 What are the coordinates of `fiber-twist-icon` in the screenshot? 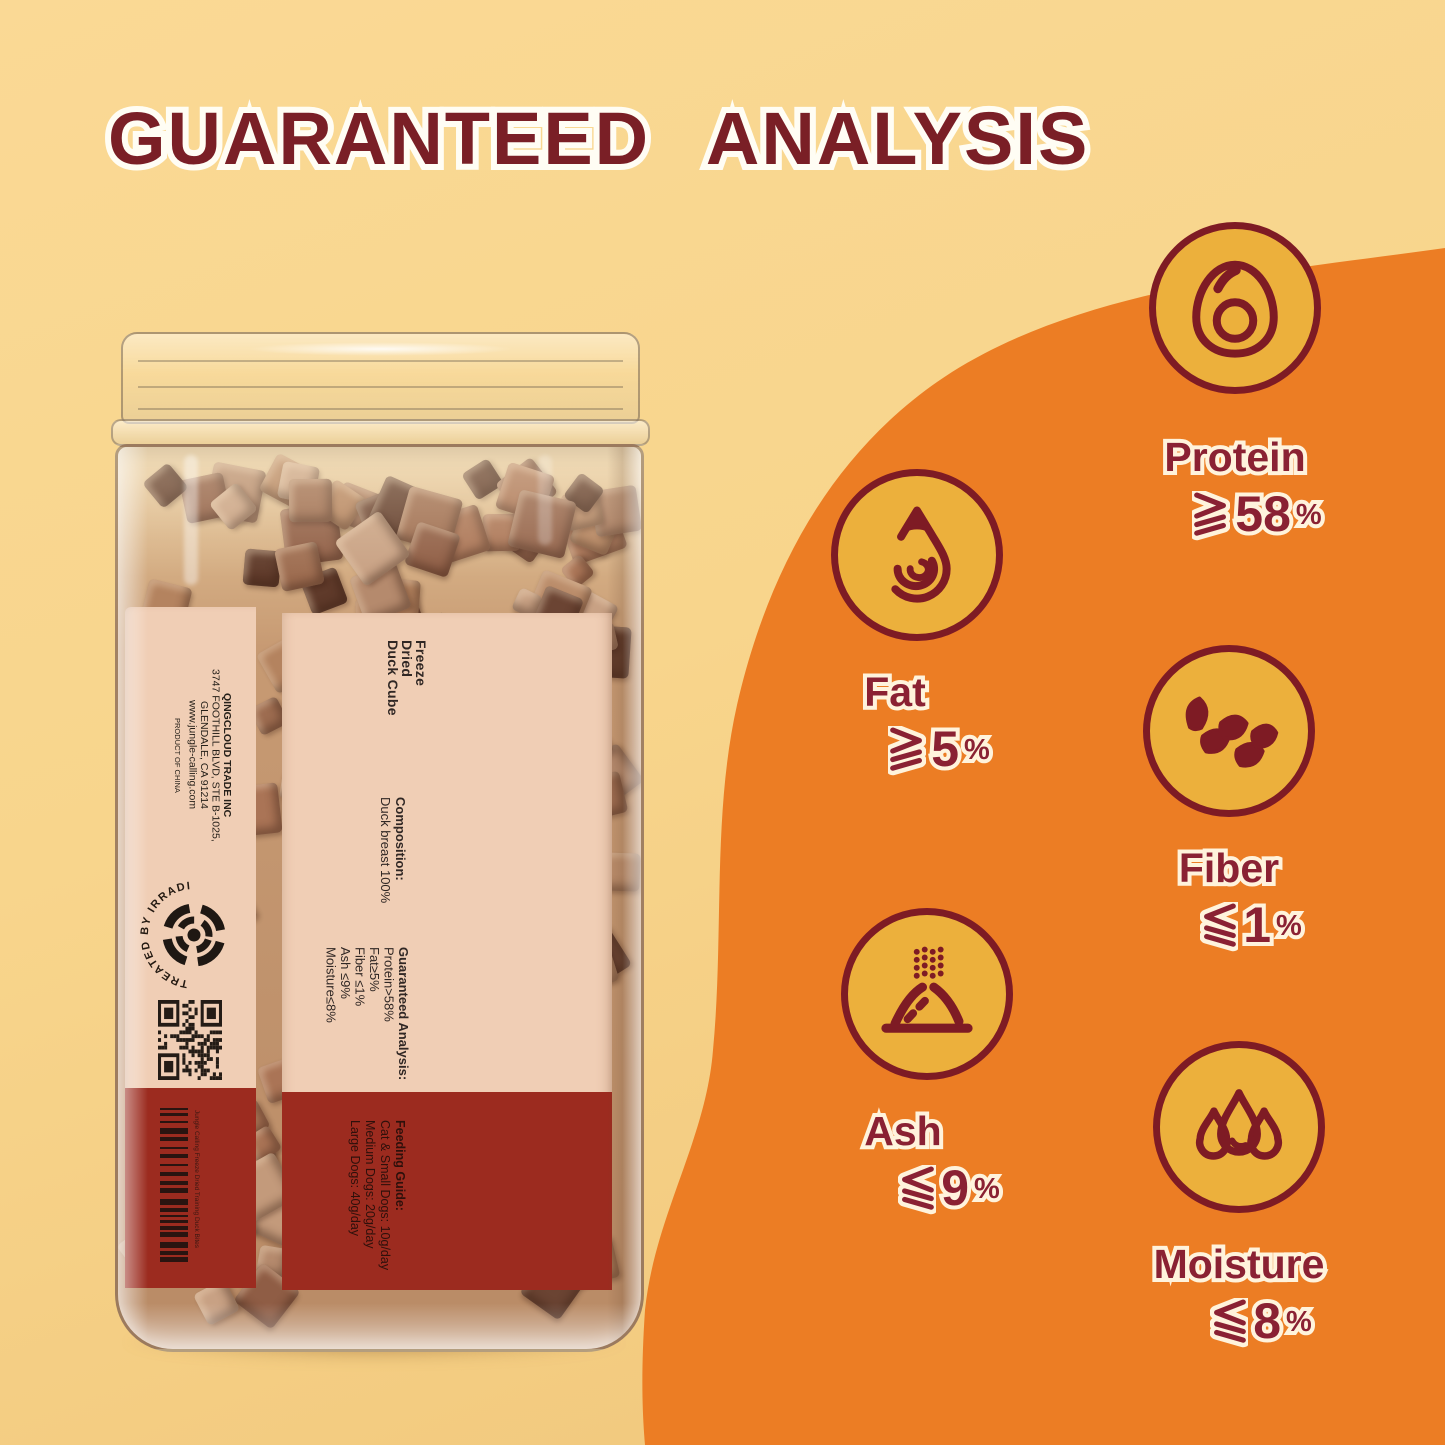 It's located at (1229, 731).